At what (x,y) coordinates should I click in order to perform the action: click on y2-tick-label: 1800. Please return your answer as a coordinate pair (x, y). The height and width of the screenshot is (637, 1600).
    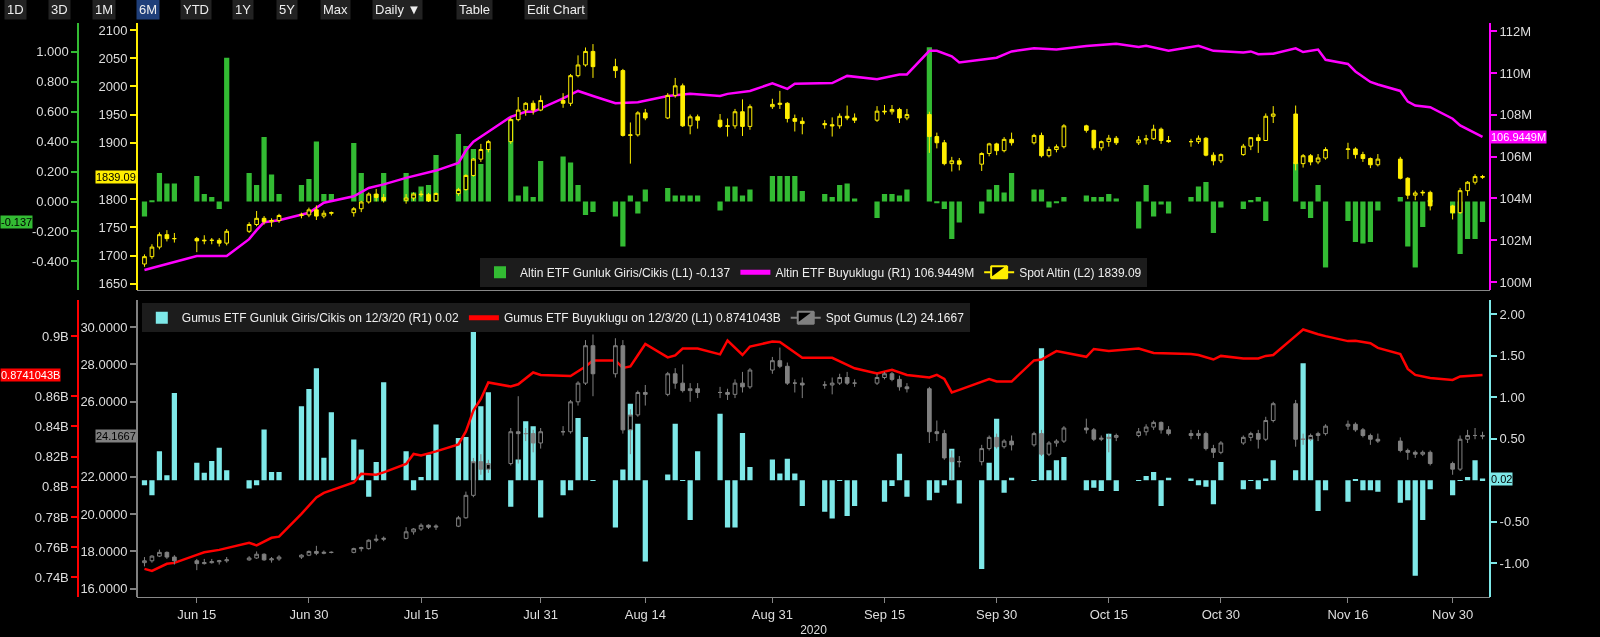
    Looking at the image, I should click on (113, 199).